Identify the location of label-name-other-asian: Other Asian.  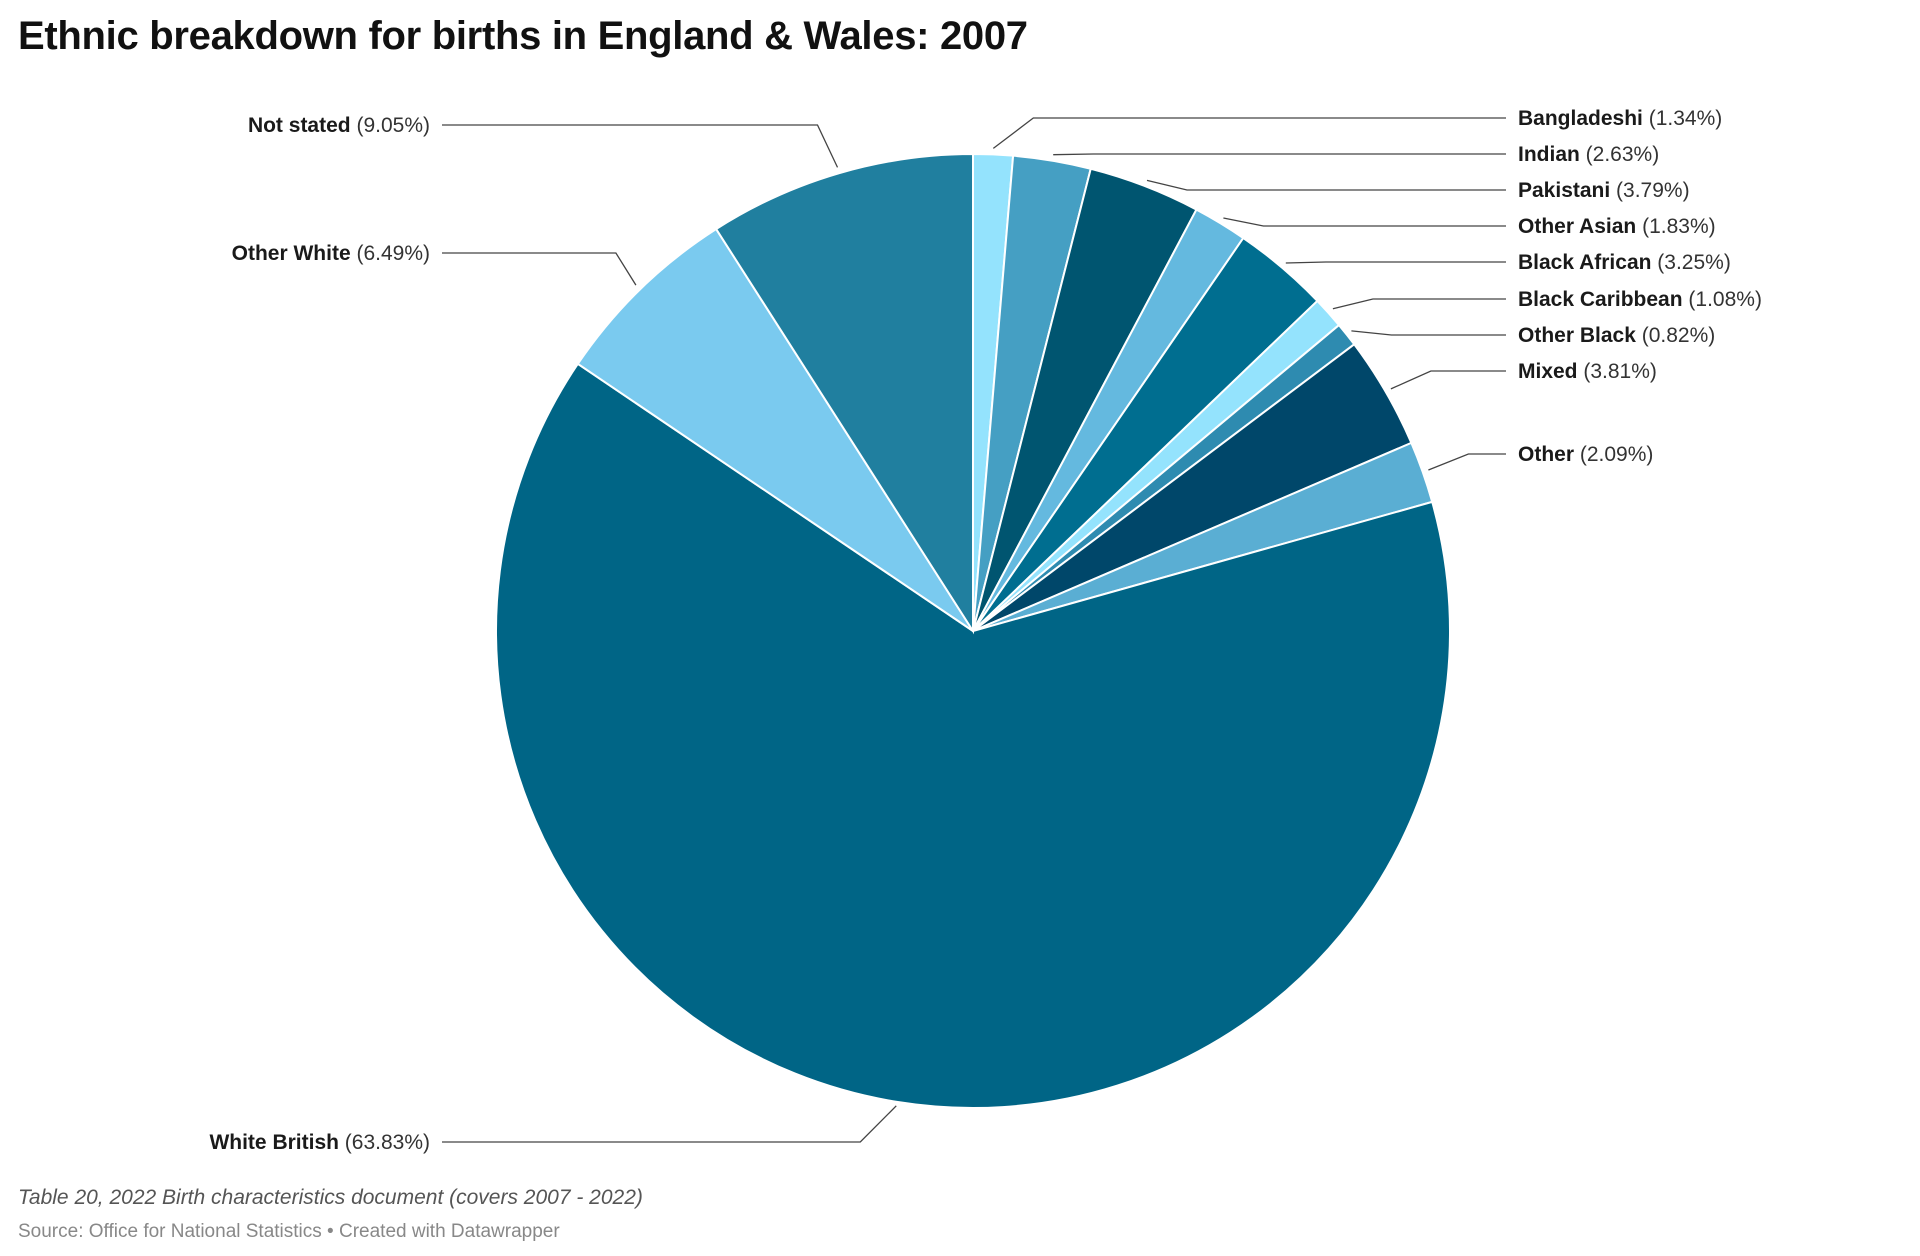
(1577, 226).